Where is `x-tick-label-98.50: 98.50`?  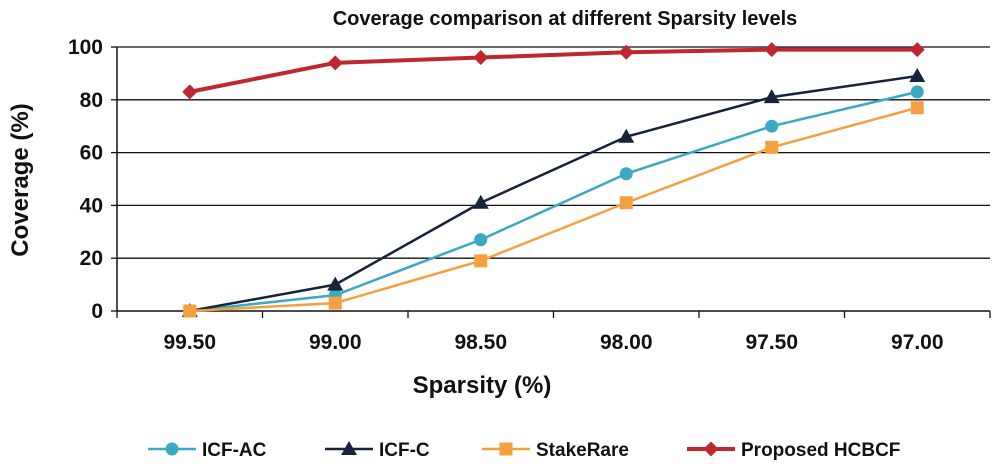 x-tick-label-98.50: 98.50 is located at coordinates (480, 342).